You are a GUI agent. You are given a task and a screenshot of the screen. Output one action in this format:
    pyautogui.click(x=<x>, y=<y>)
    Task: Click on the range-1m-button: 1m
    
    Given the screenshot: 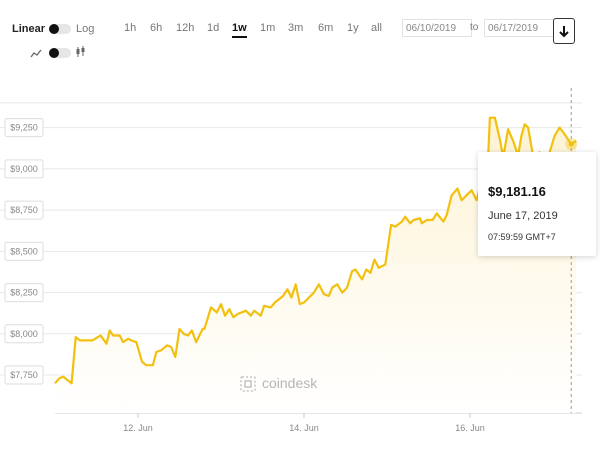 What is the action you would take?
    pyautogui.click(x=268, y=28)
    